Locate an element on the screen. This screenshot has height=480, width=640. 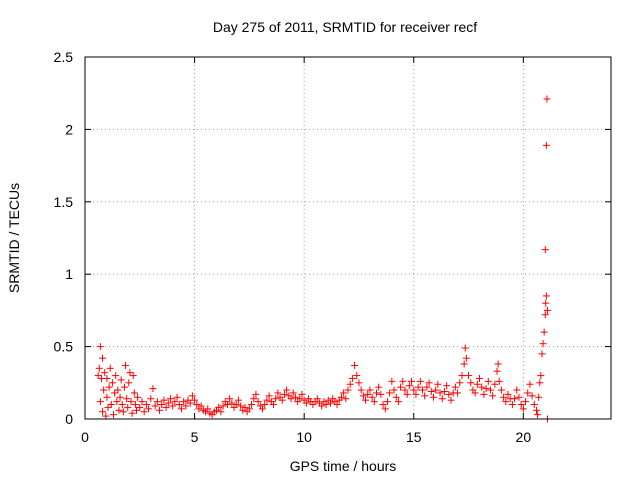
x-axis-label: GPS time / hours is located at coordinates (343, 466).